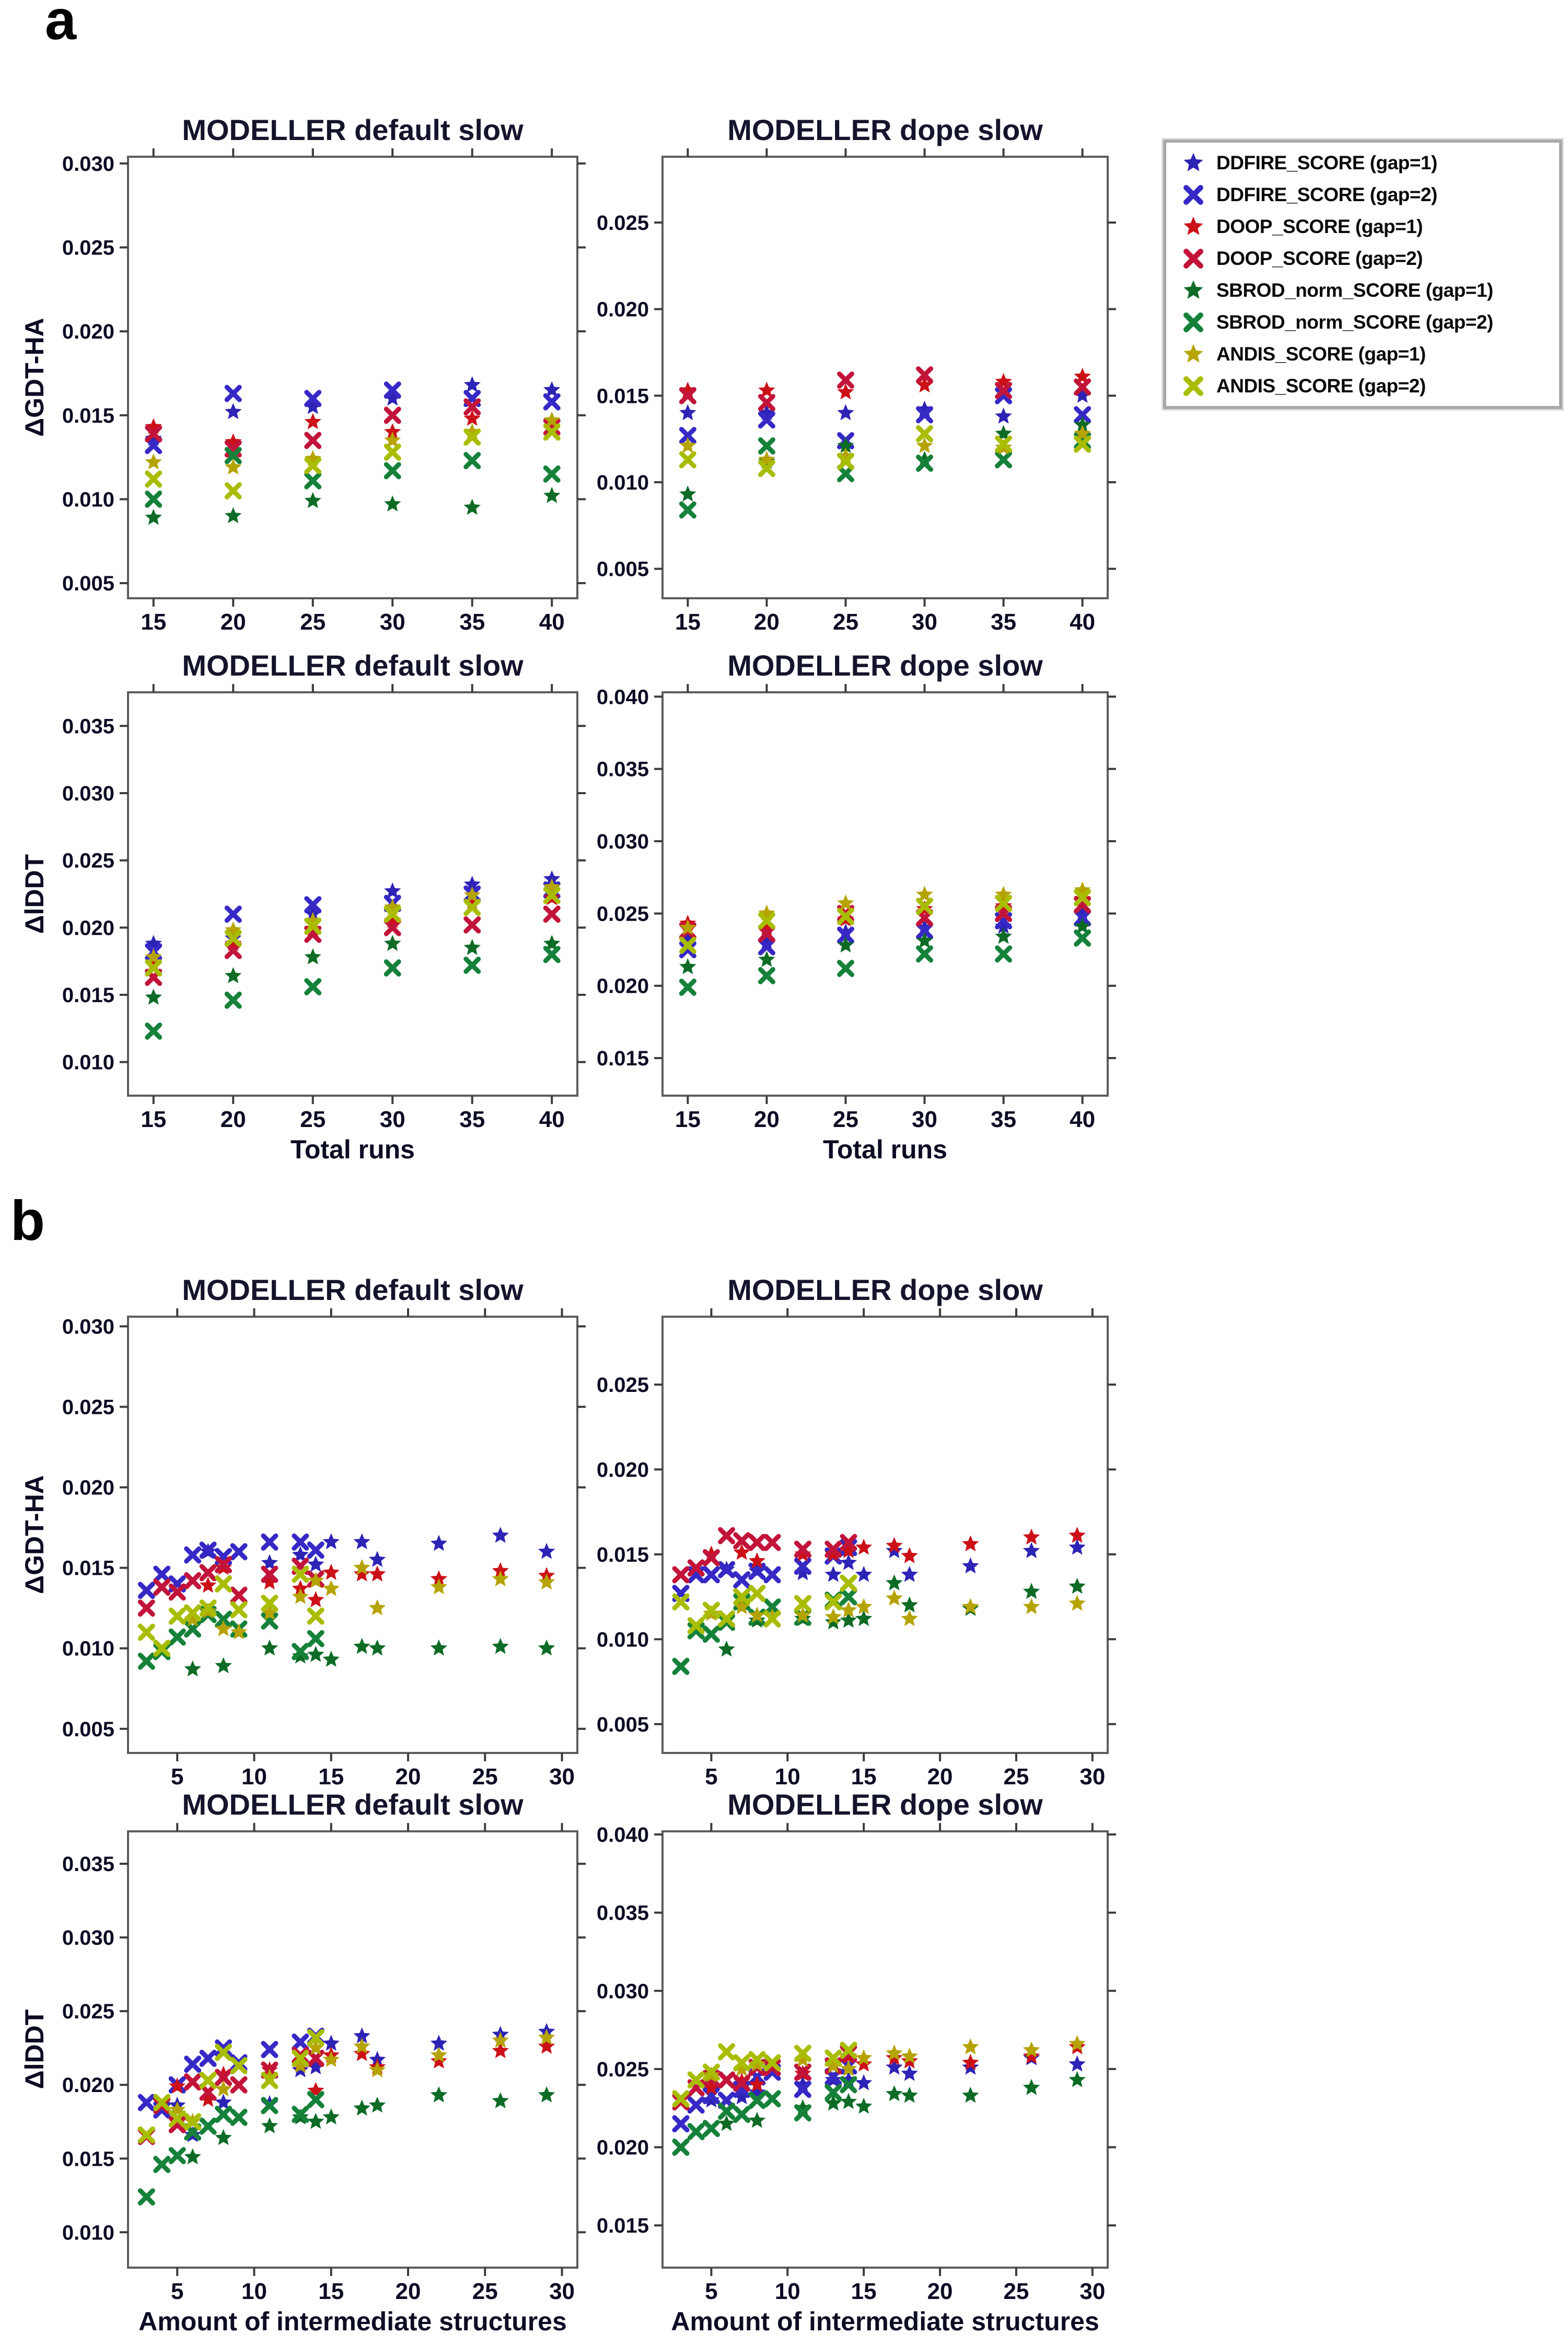 This screenshot has width=1568, height=2346. Describe the element at coordinates (1003, 622) in the screenshot. I see `x-tick-label: 35` at that location.